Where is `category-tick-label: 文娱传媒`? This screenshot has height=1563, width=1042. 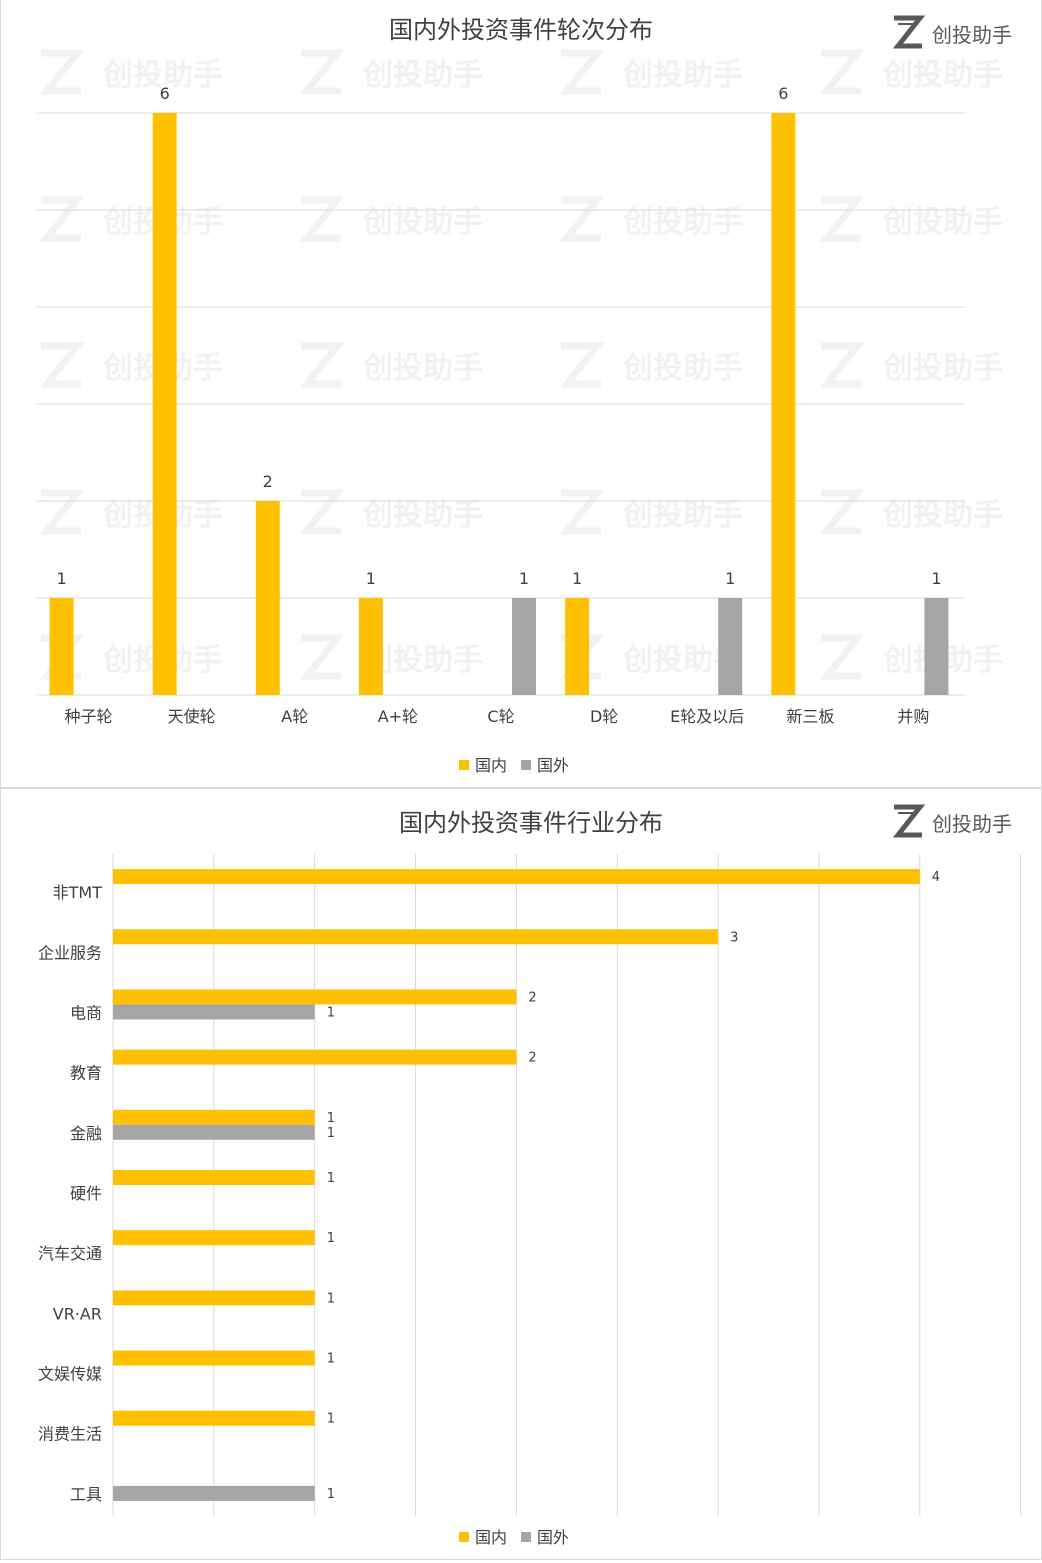 category-tick-label: 文娱传媒 is located at coordinates (70, 1374).